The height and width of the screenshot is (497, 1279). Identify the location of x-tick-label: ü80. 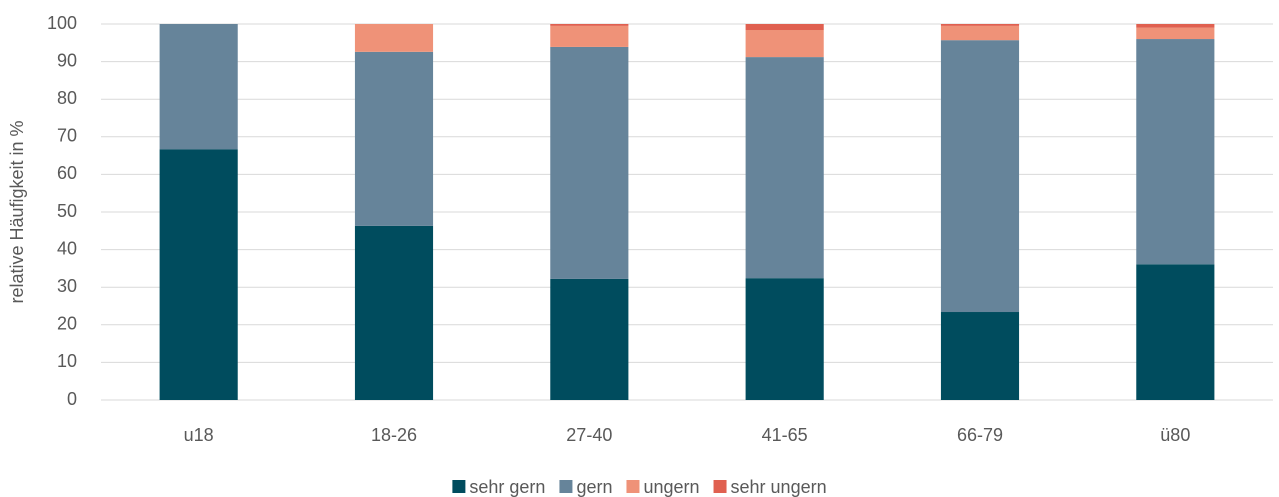
(1175, 435).